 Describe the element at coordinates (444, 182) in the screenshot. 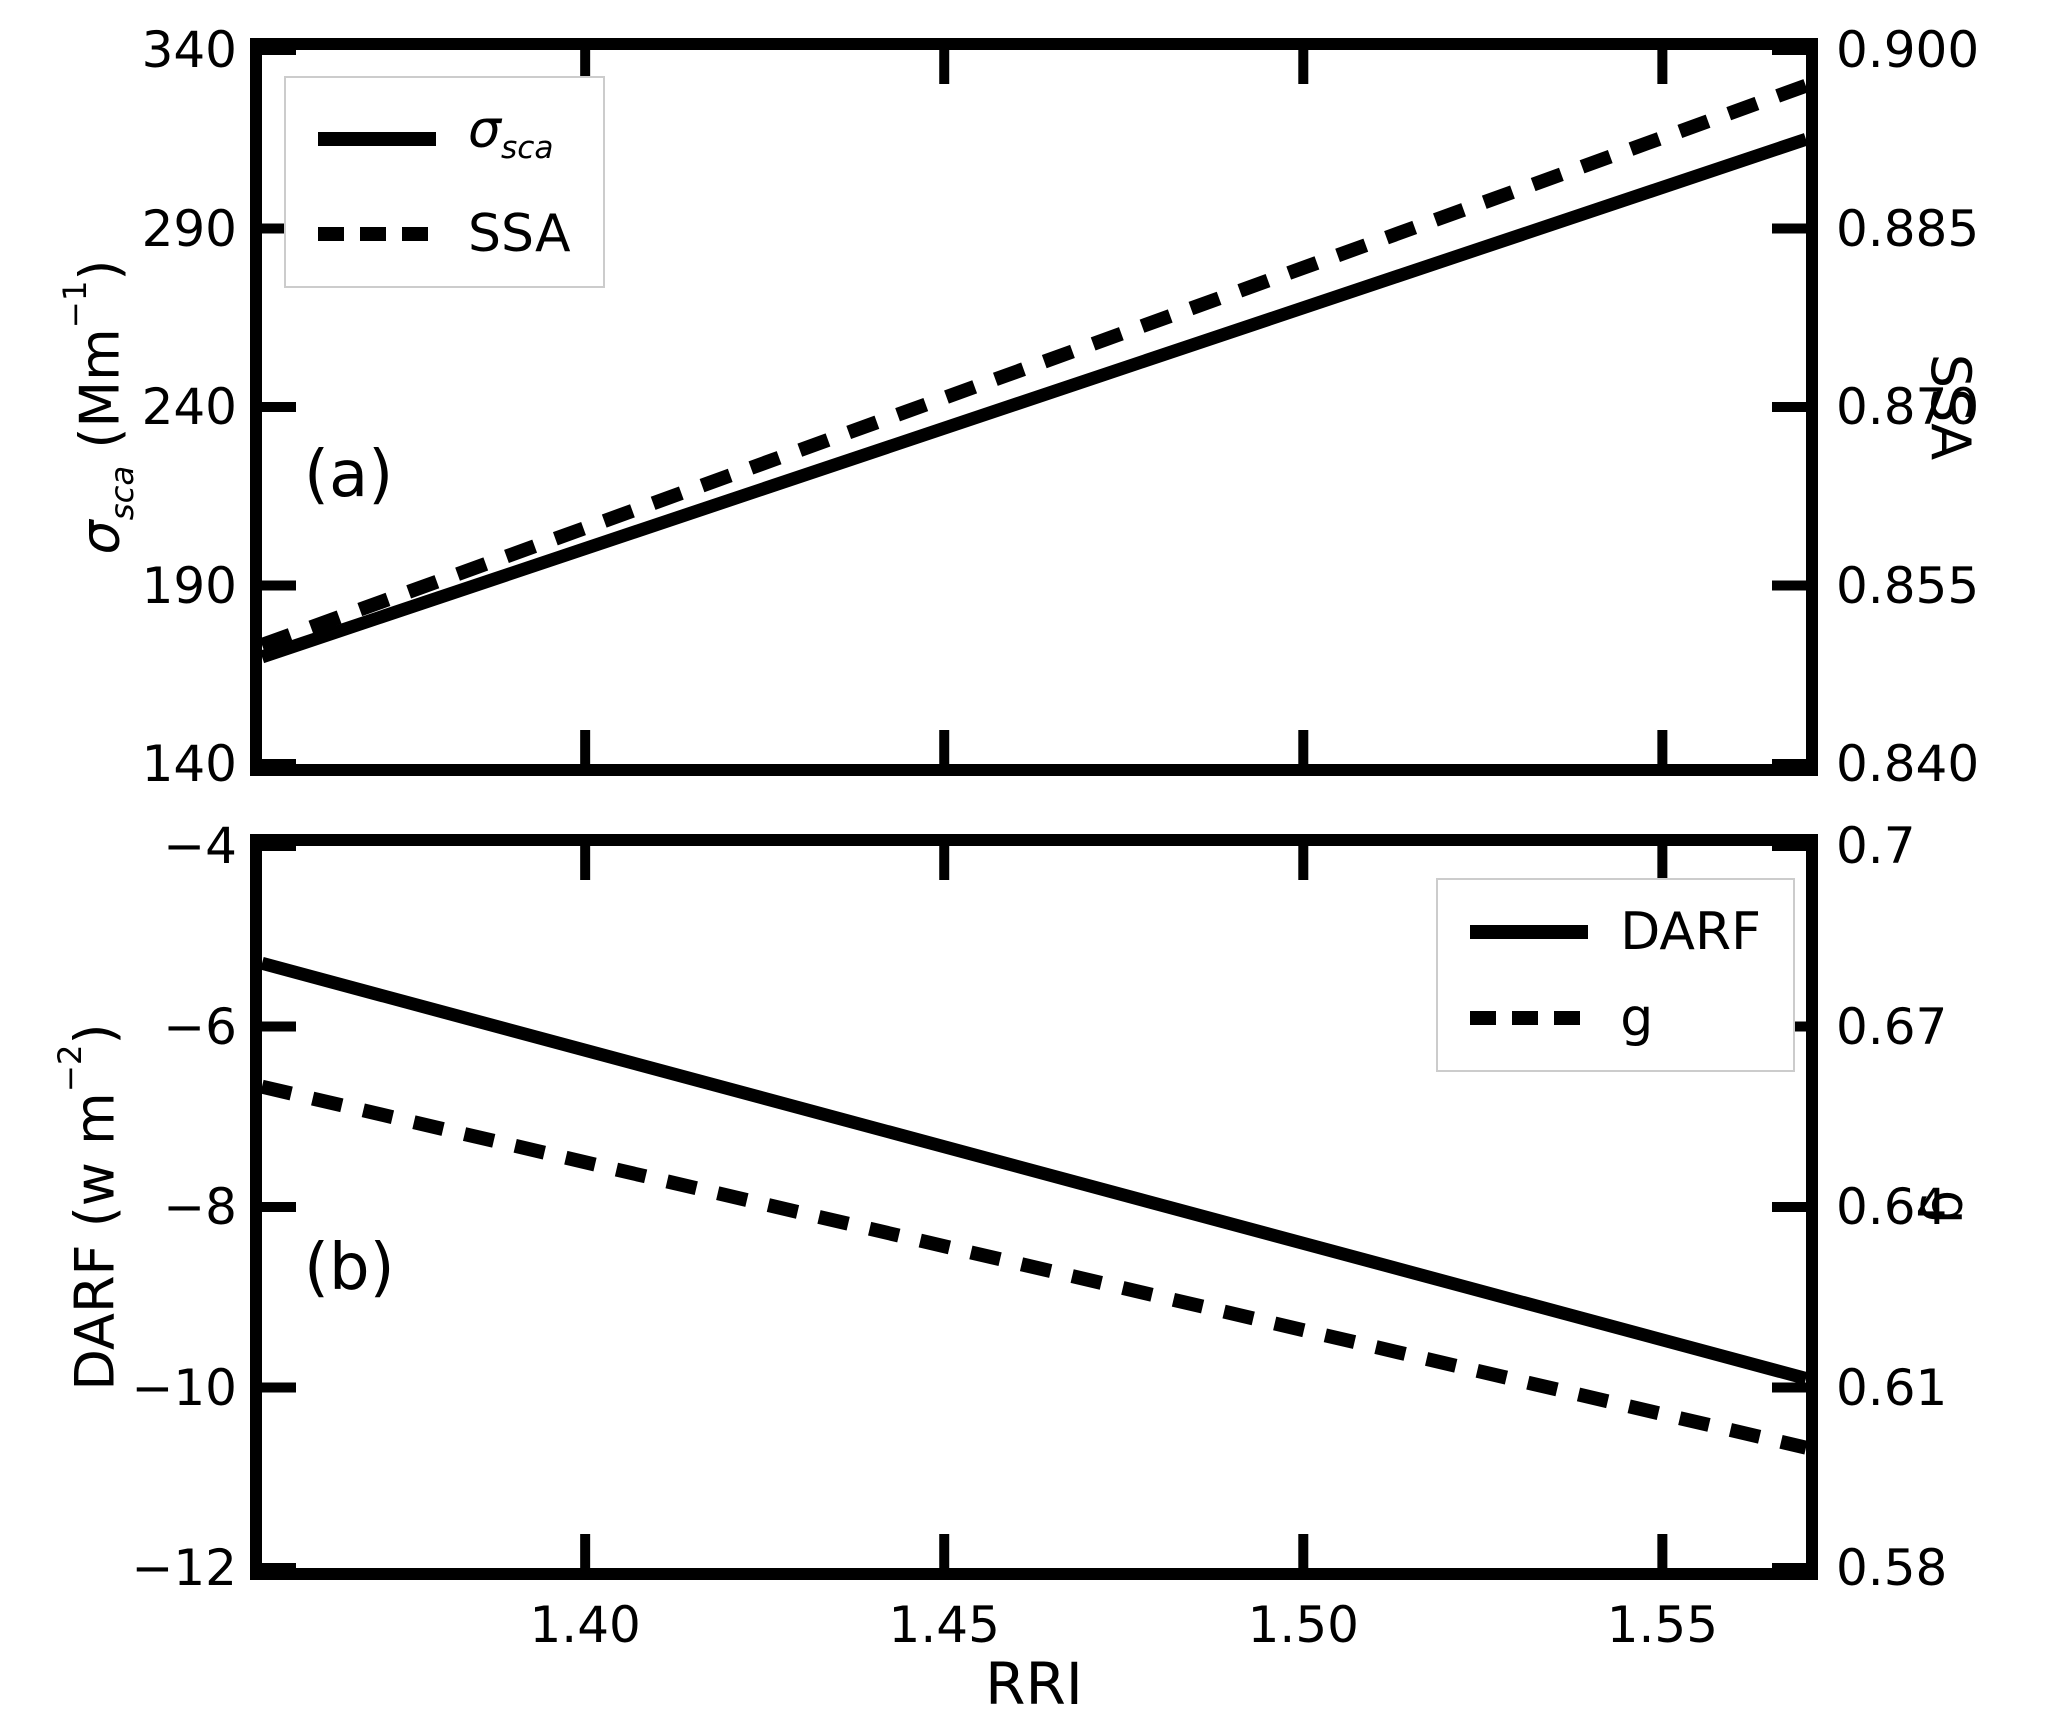

I see `panel-a-legend: σsca SSA` at that location.